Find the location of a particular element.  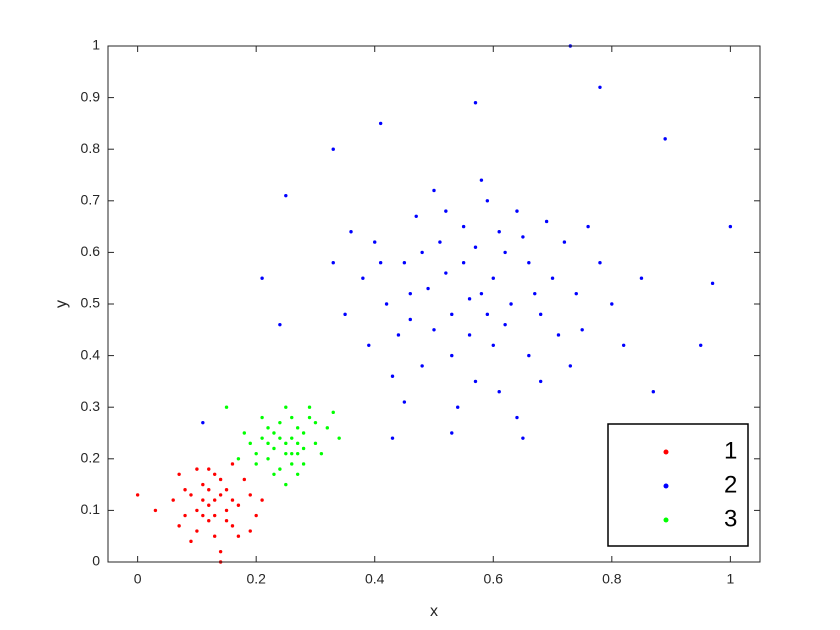

y-tick-label: 0.5 is located at coordinates (91, 303).